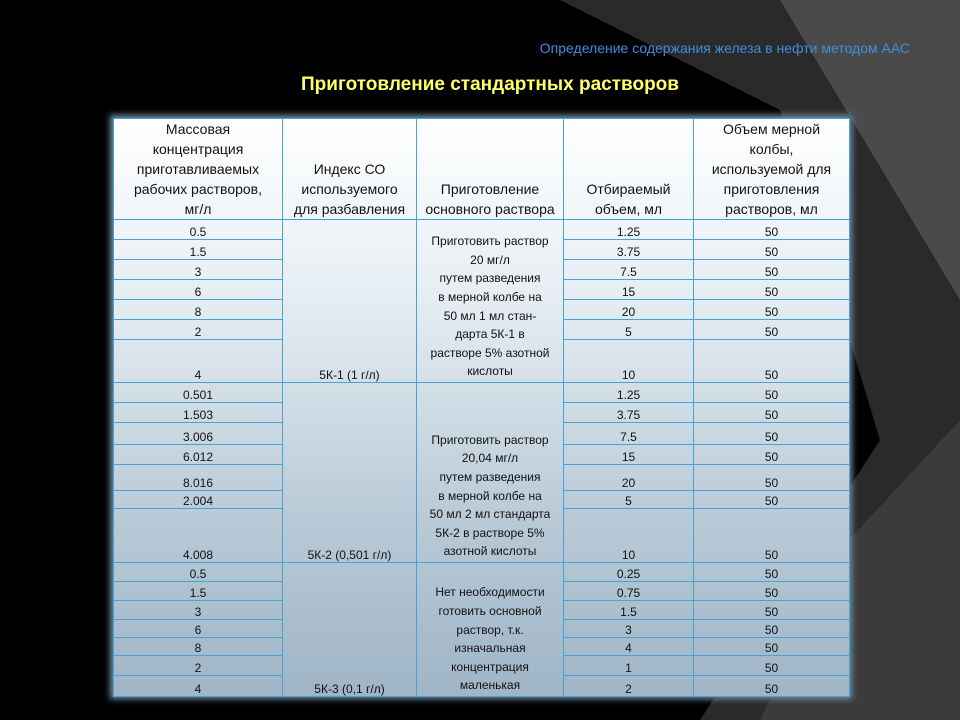  What do you see at coordinates (628, 610) in the screenshot?
I see `volume-cell: 1.5` at bounding box center [628, 610].